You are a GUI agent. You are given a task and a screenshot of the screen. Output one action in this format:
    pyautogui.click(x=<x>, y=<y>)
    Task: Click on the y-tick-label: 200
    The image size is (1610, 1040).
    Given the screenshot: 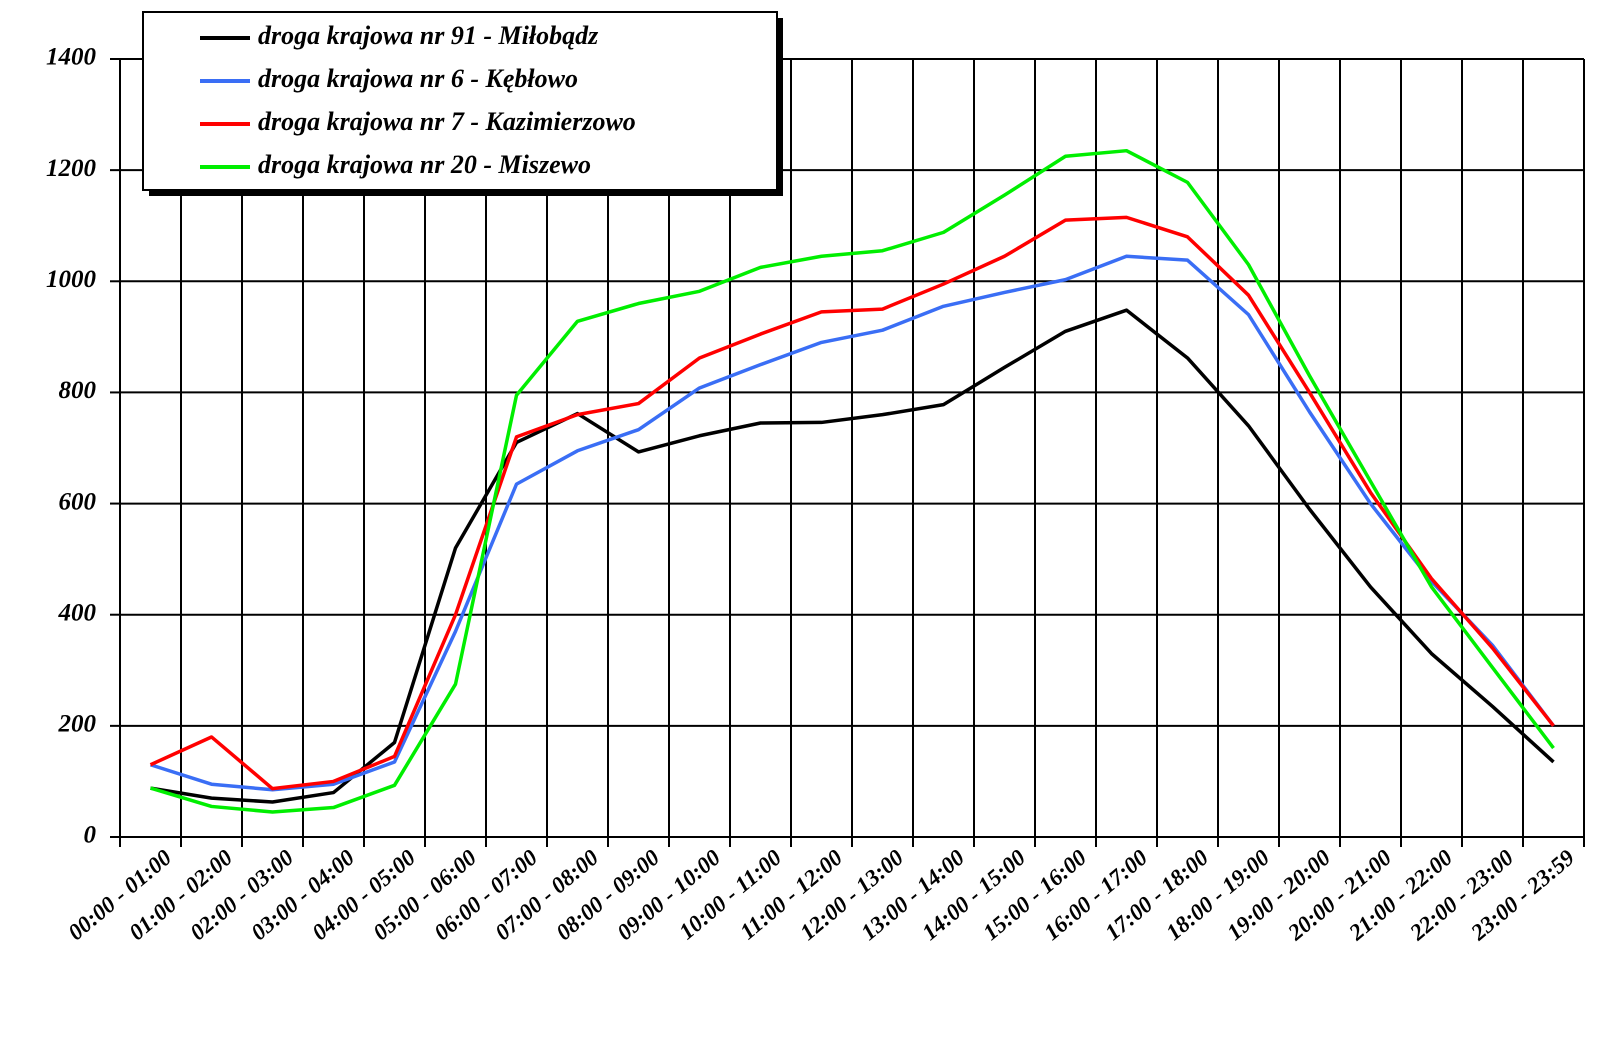 What is the action you would take?
    pyautogui.click(x=77, y=724)
    